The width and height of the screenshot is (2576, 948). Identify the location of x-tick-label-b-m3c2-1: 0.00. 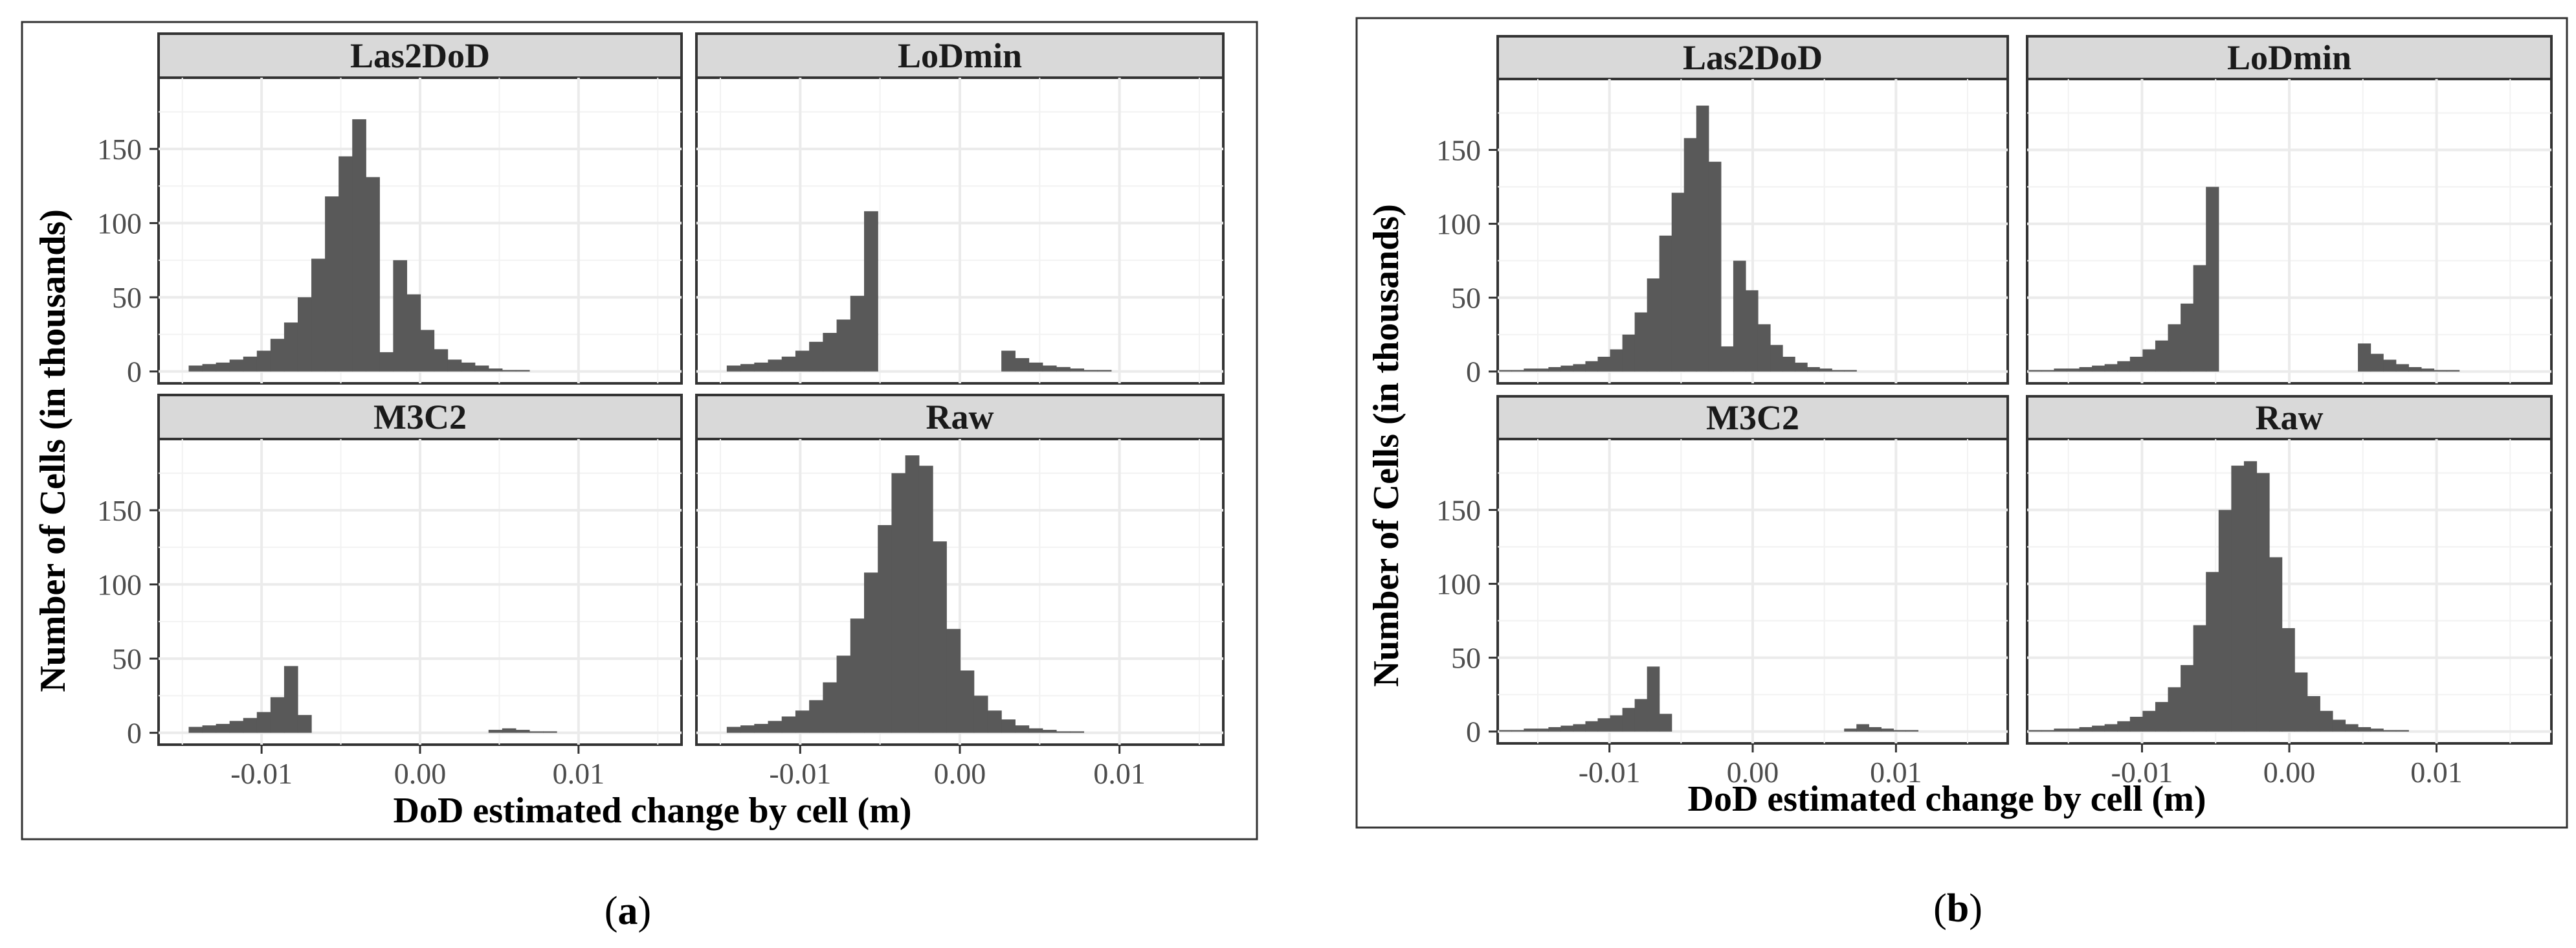
(1753, 773).